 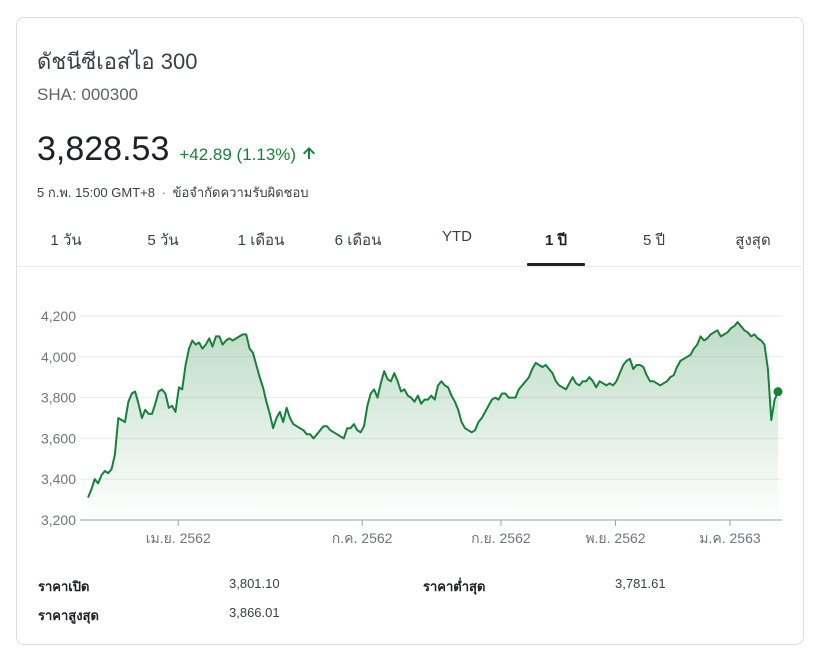 I want to click on tab-1y: 1 ปี, so click(x=556, y=240).